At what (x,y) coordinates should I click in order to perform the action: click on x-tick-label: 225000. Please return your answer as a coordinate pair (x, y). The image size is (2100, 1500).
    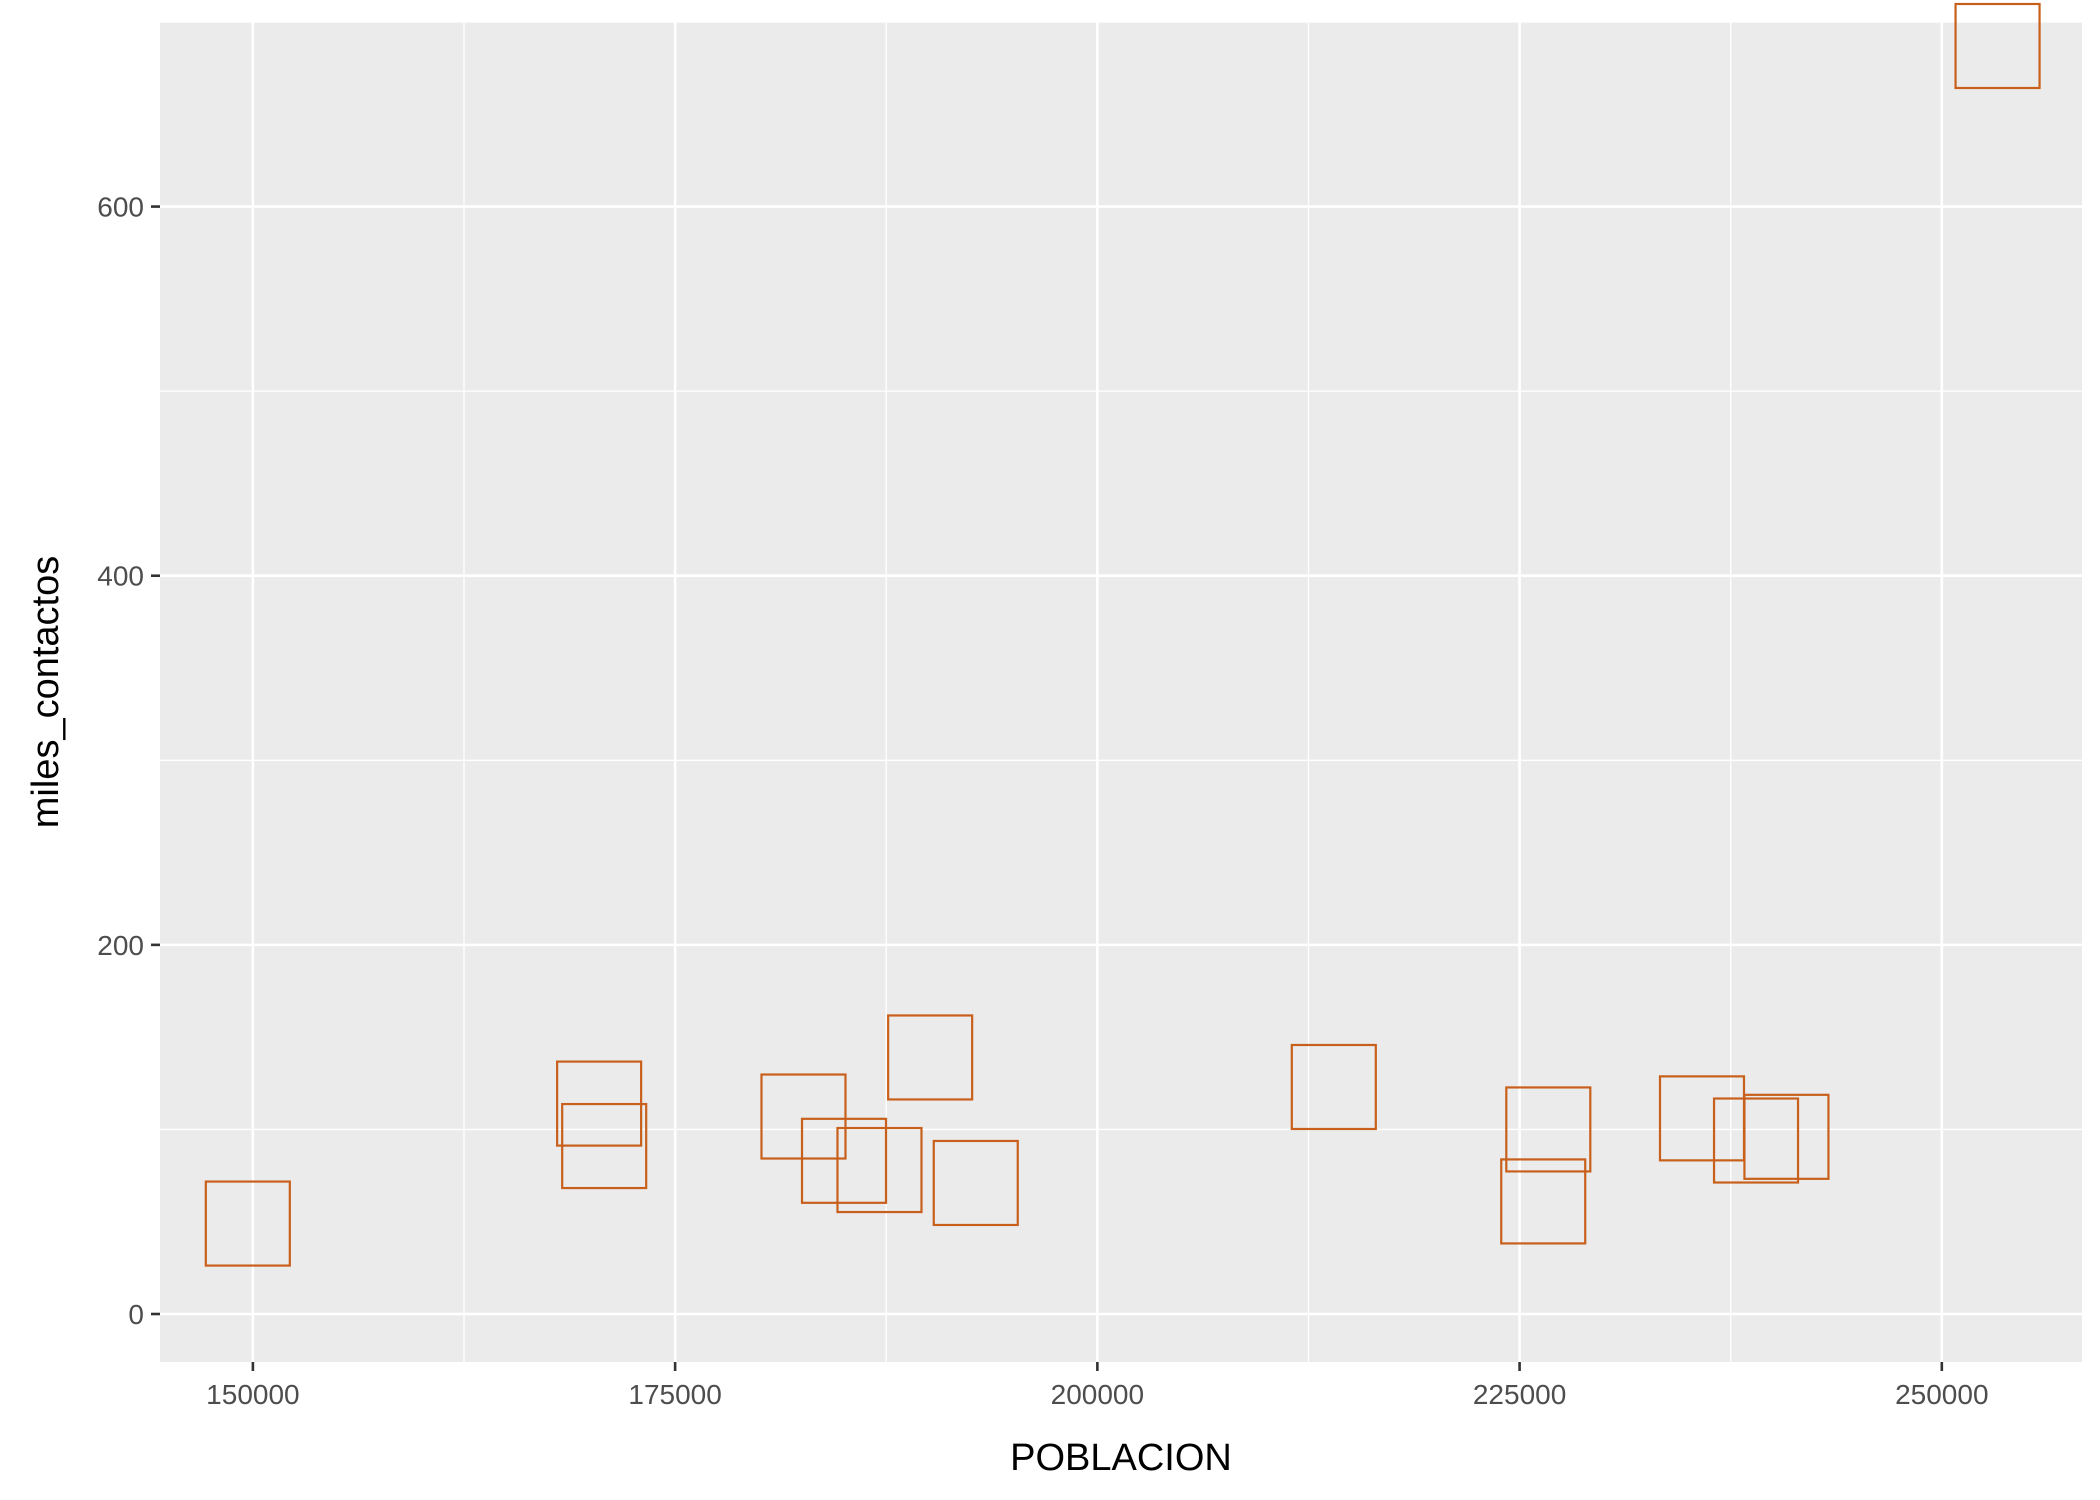
    Looking at the image, I should click on (1519, 1394).